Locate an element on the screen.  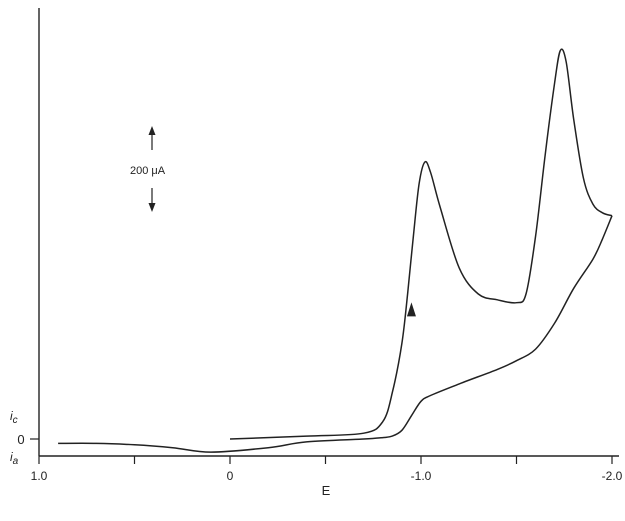
scale-bar-down-arrowhead is located at coordinates (152, 207).